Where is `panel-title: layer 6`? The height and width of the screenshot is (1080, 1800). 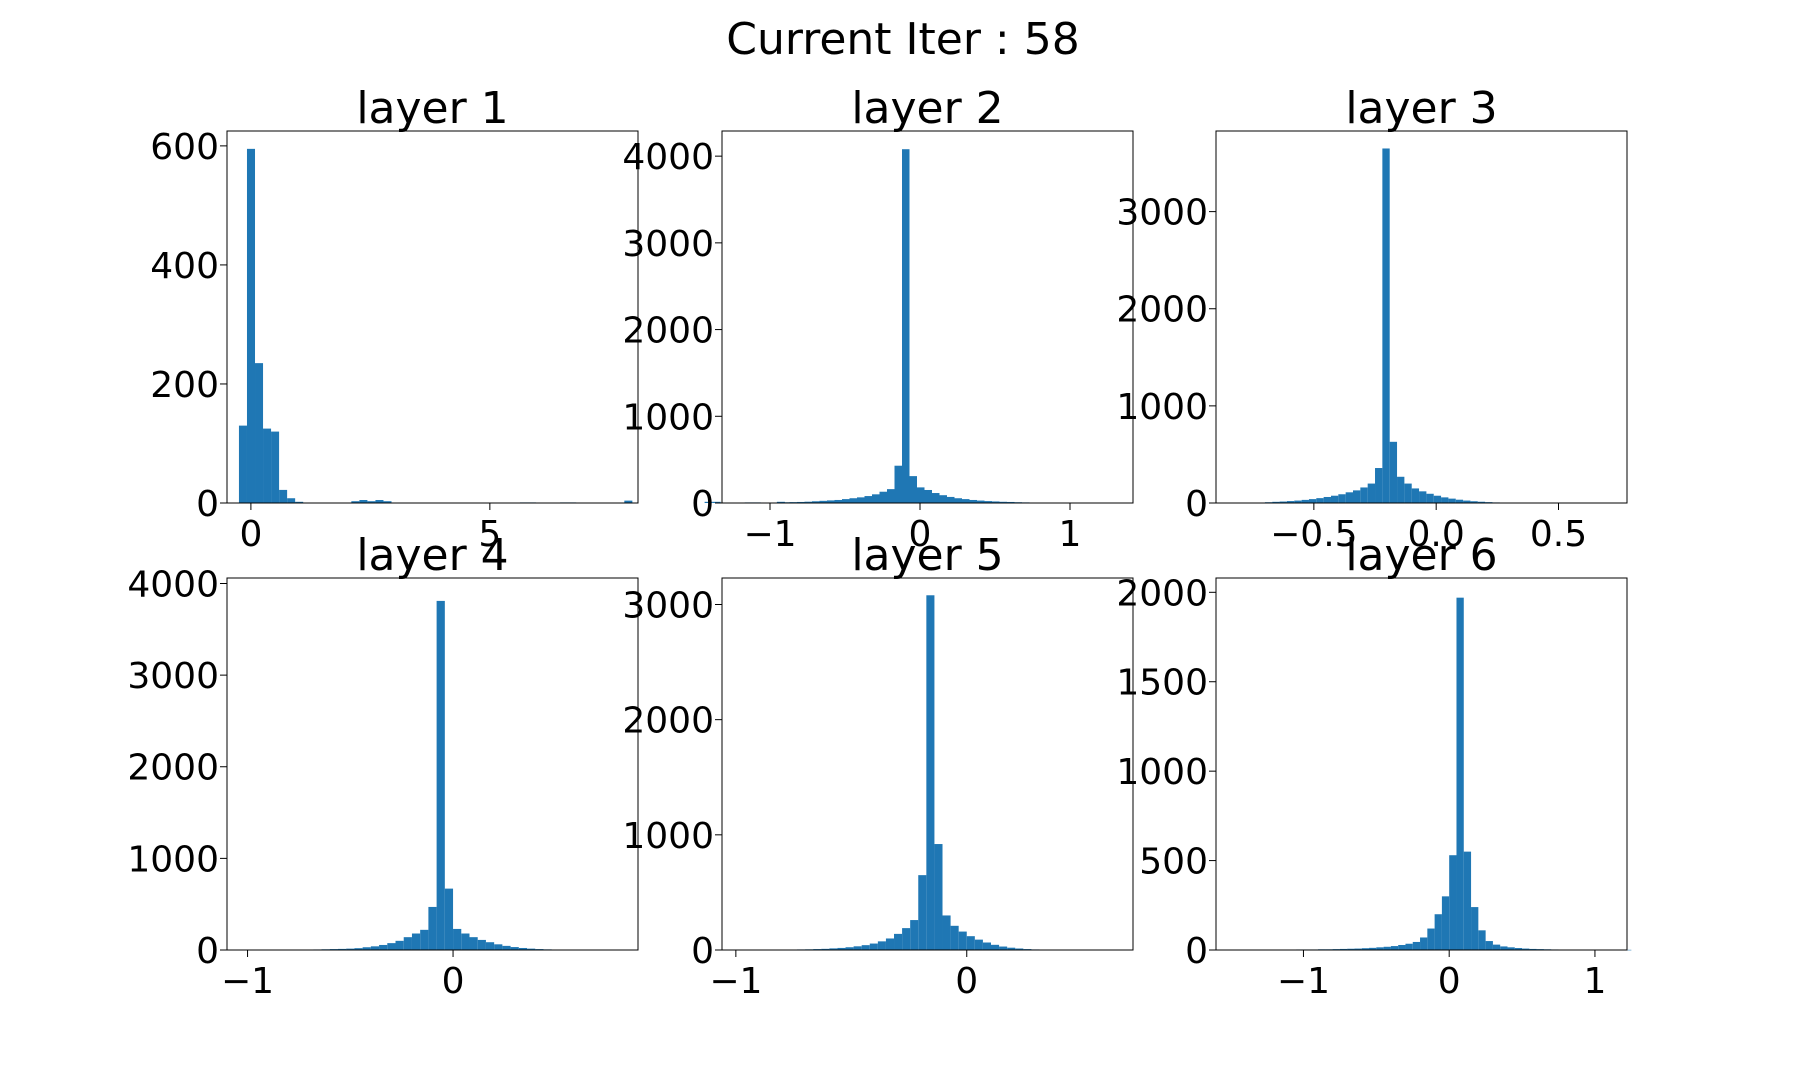
panel-title: layer 6 is located at coordinates (1421, 555).